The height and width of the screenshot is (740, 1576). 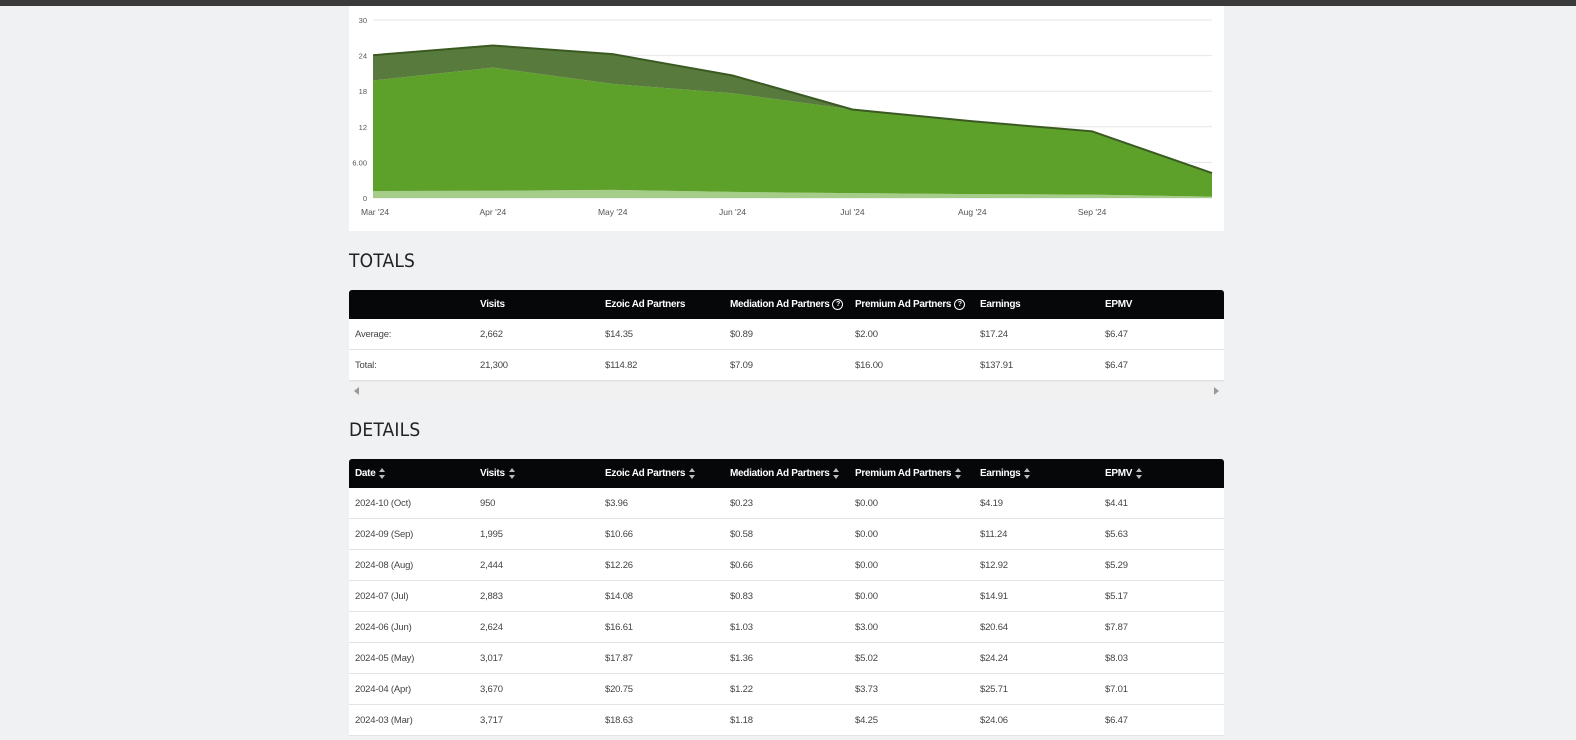 What do you see at coordinates (536, 689) in the screenshot?
I see `details-cell: 3,670` at bounding box center [536, 689].